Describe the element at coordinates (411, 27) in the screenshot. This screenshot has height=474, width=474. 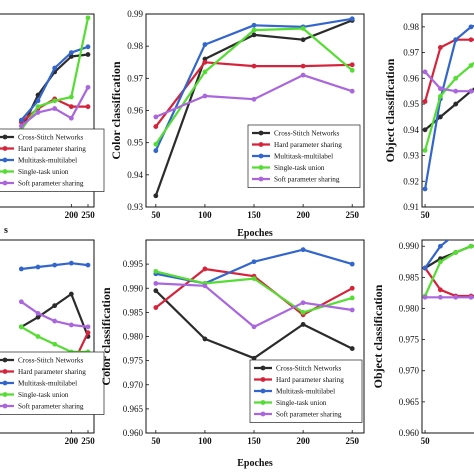
I see `y-tick-label: 0.98` at that location.